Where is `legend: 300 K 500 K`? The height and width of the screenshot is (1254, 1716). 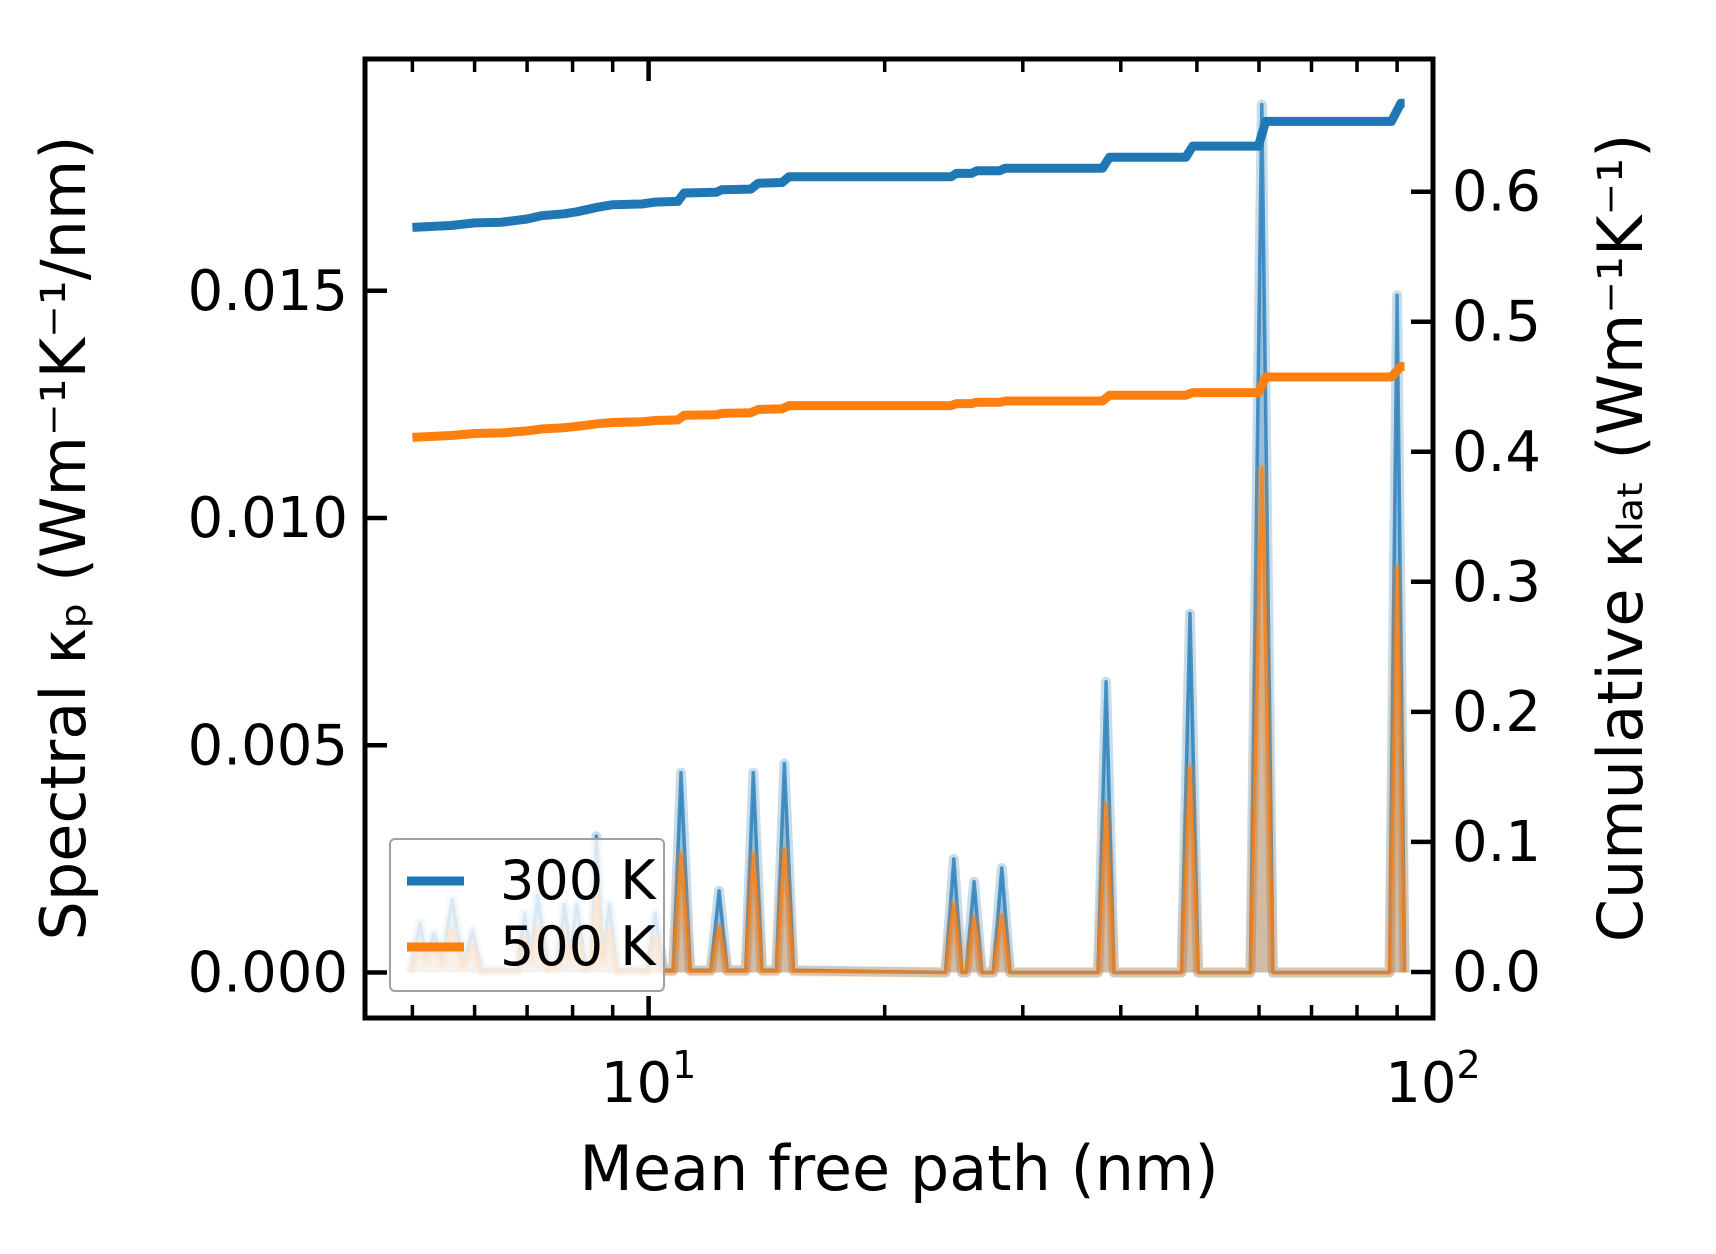 legend: 300 K 500 K is located at coordinates (527, 915).